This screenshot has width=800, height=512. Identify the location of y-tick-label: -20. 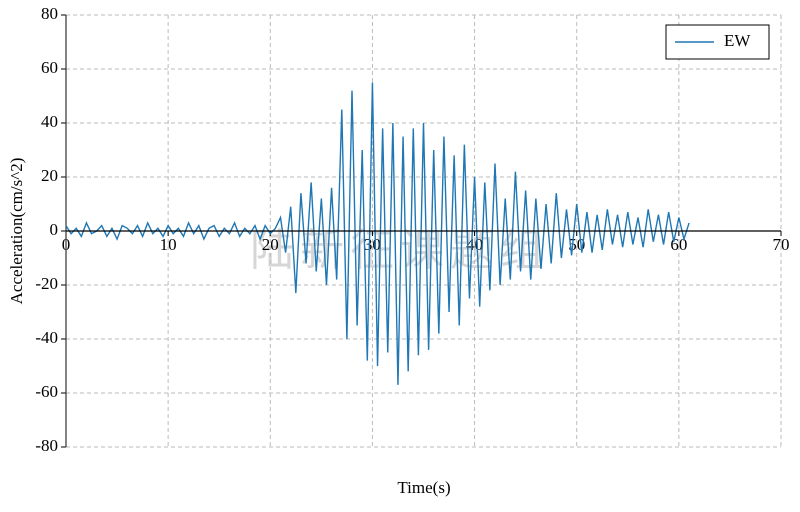
(46, 283).